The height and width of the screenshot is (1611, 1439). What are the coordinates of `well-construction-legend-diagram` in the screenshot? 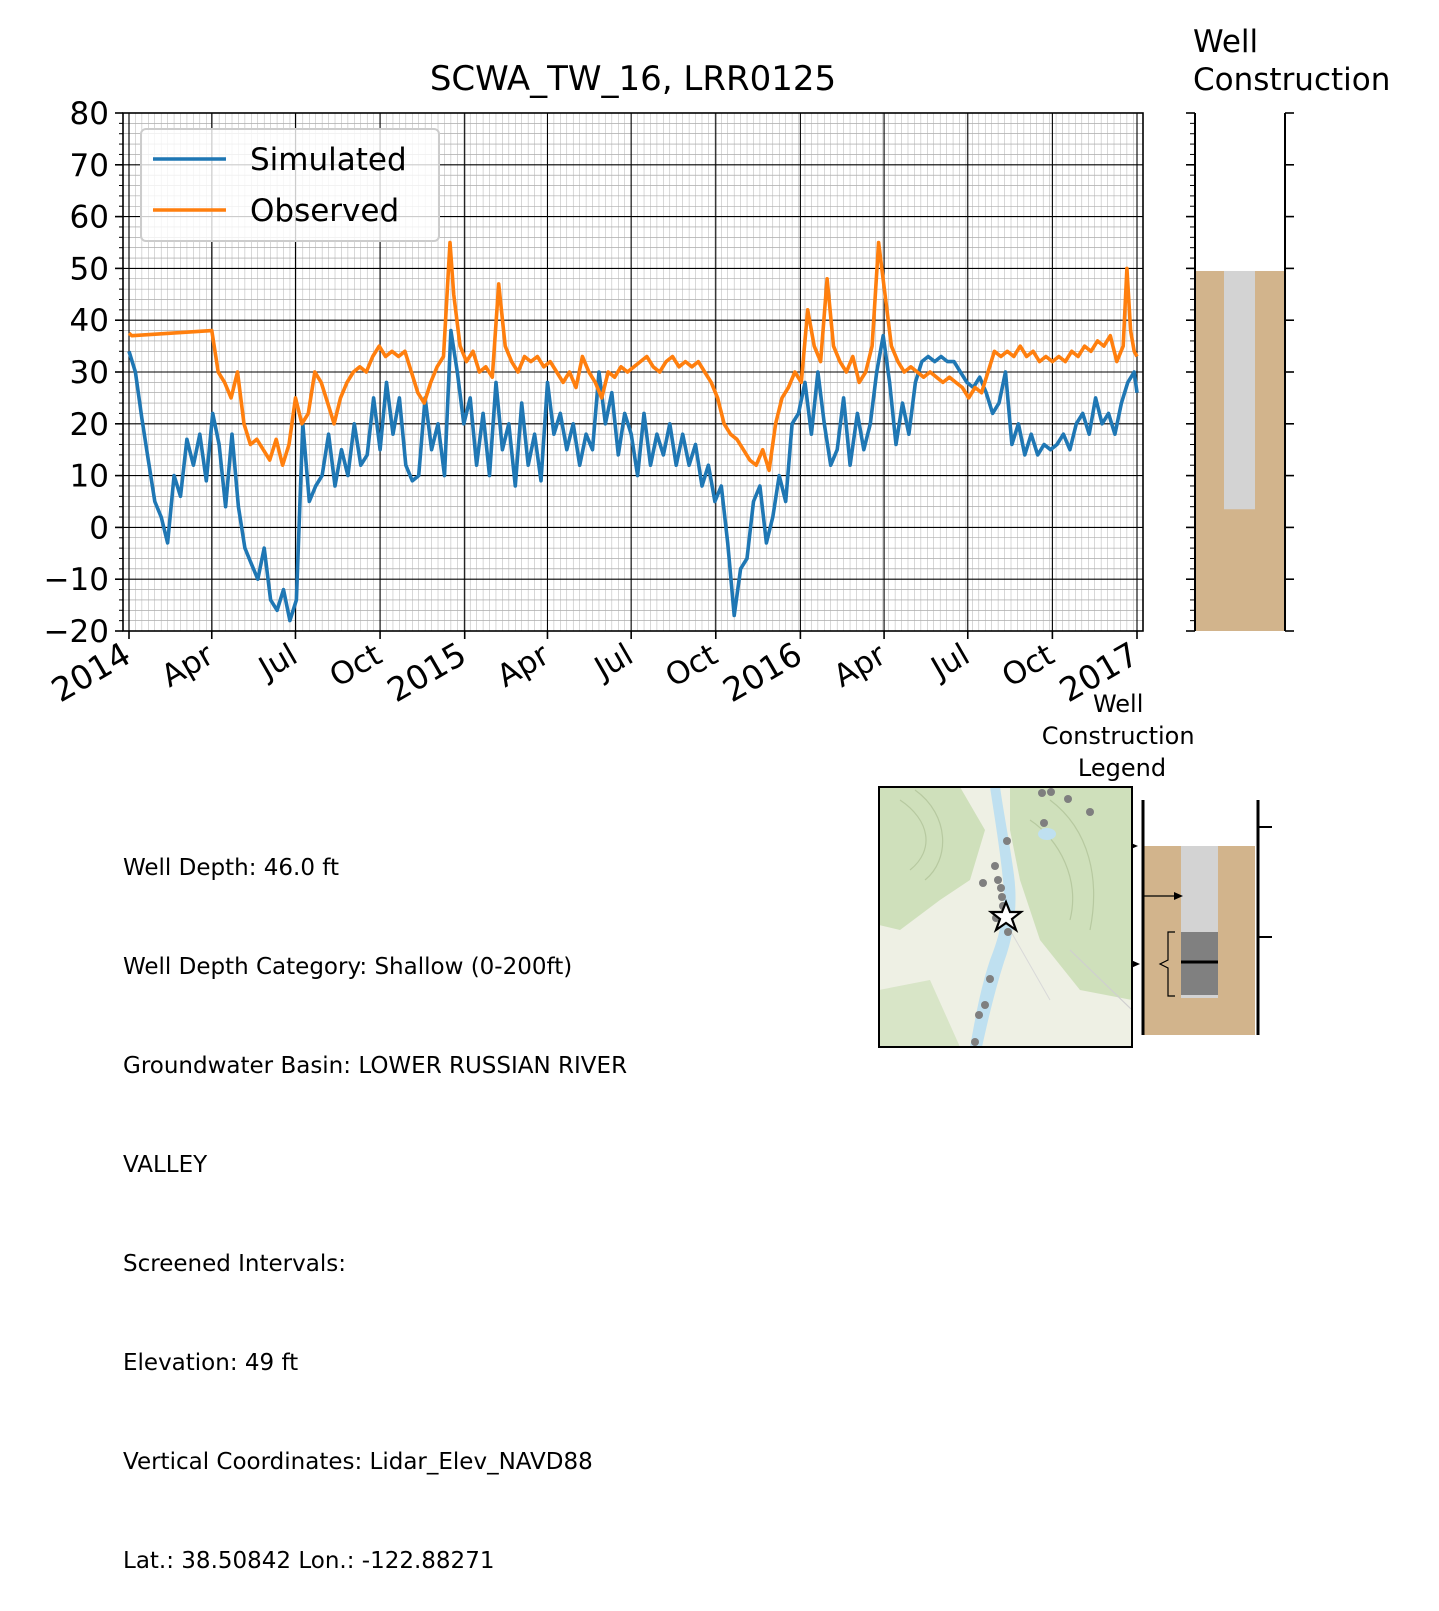 It's located at (1201, 917).